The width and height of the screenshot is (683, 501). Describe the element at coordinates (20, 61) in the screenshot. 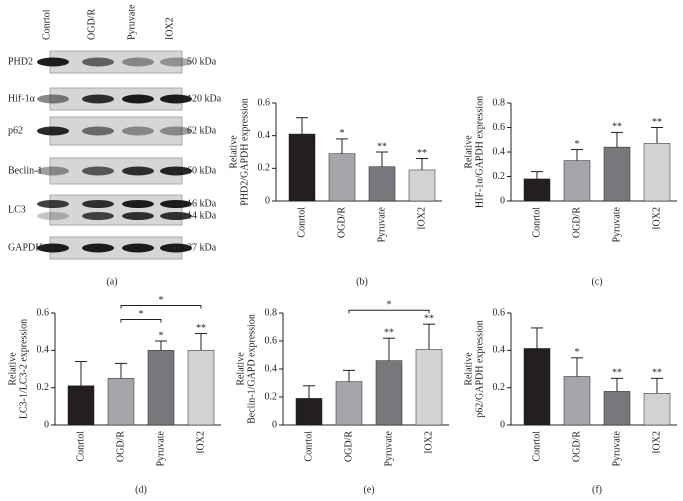

I see `row-label: PHD2` at that location.